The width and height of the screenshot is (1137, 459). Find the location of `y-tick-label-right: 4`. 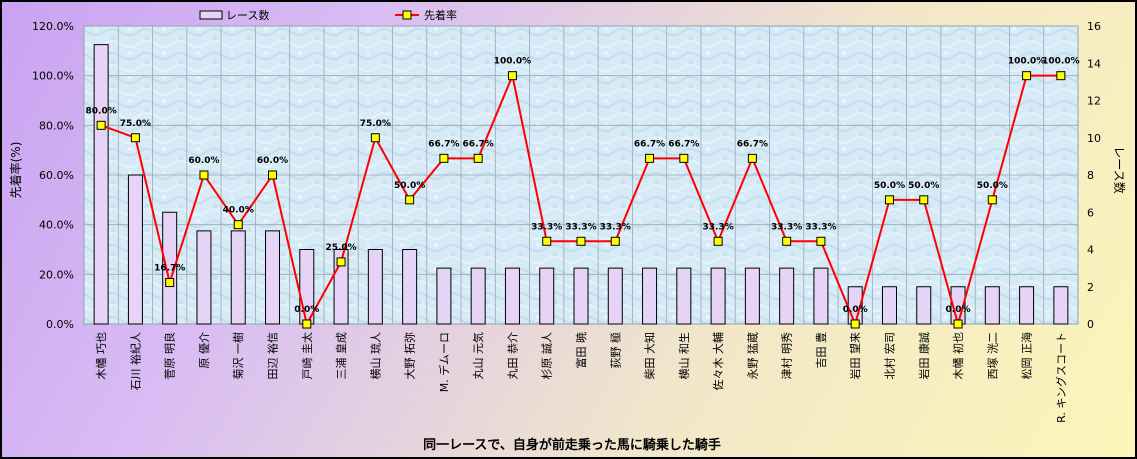

y-tick-label-right: 4 is located at coordinates (1090, 250).